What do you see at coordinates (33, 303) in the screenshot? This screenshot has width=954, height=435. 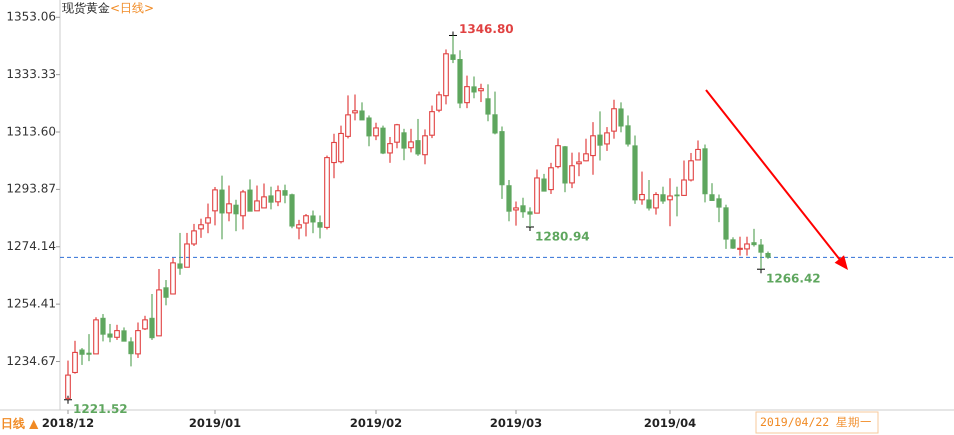 I see `y-tick: 1254.41` at bounding box center [33, 303].